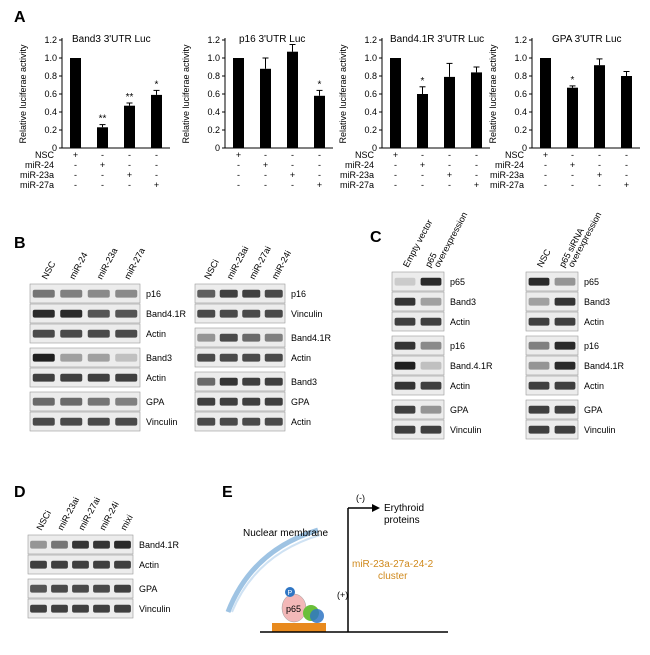 The image size is (650, 655). Describe the element at coordinates (573, 80) in the screenshot. I see `significance-mark: *` at that location.